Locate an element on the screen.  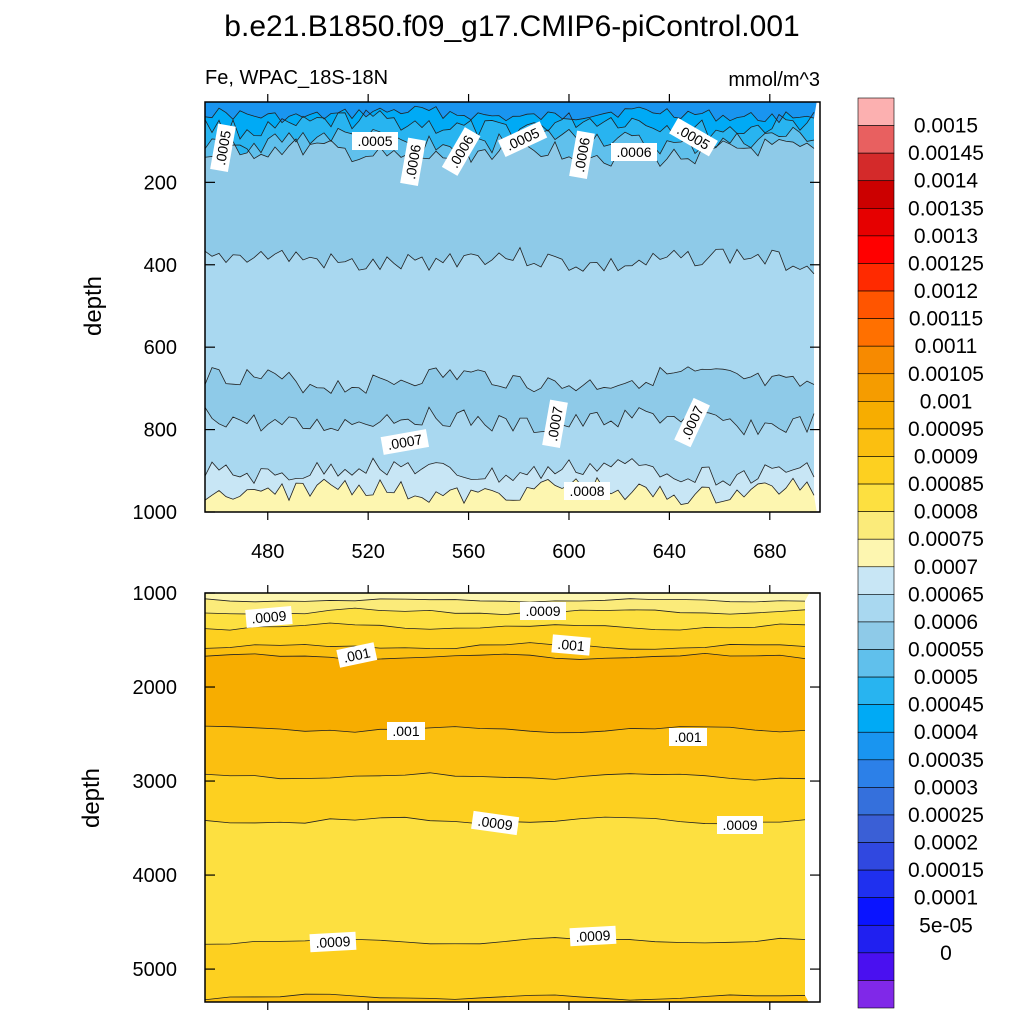
x-tick-label: 680 is located at coordinates (769, 552).